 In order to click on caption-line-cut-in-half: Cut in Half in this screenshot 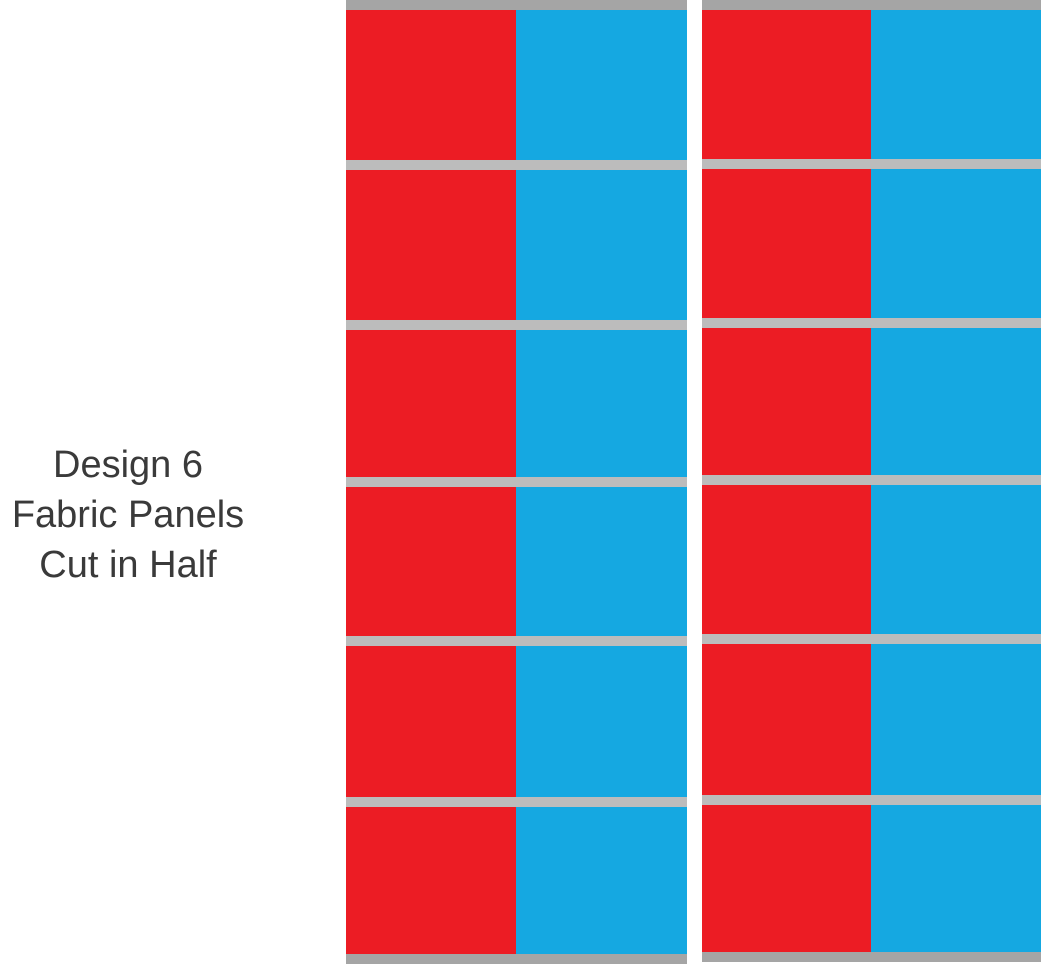, I will do `click(128, 565)`.